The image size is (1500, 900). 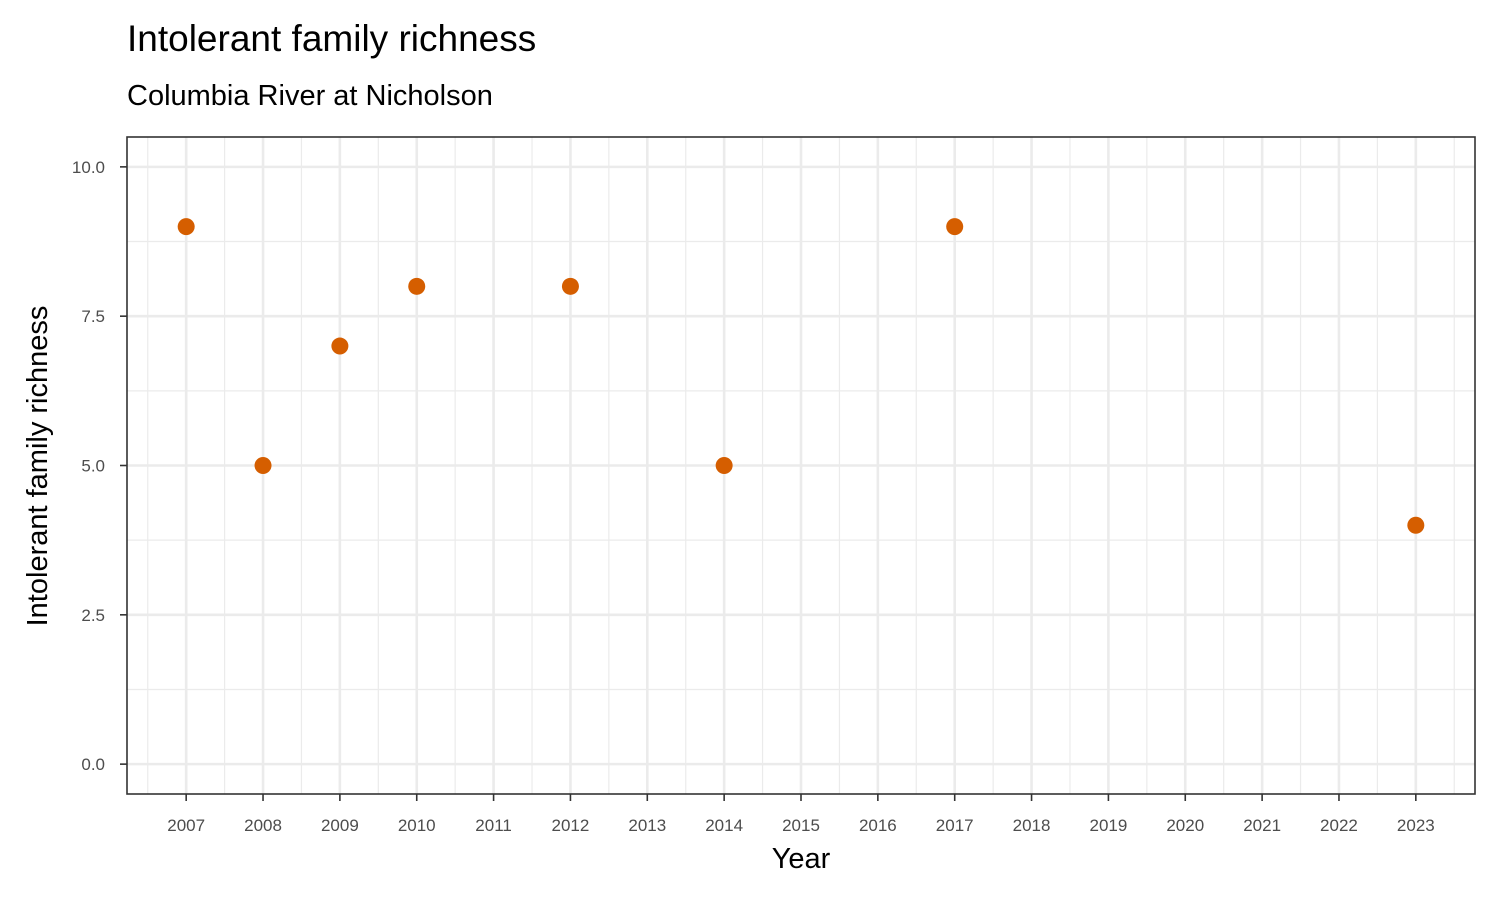 I want to click on x-tick-label: 2014, so click(x=724, y=825).